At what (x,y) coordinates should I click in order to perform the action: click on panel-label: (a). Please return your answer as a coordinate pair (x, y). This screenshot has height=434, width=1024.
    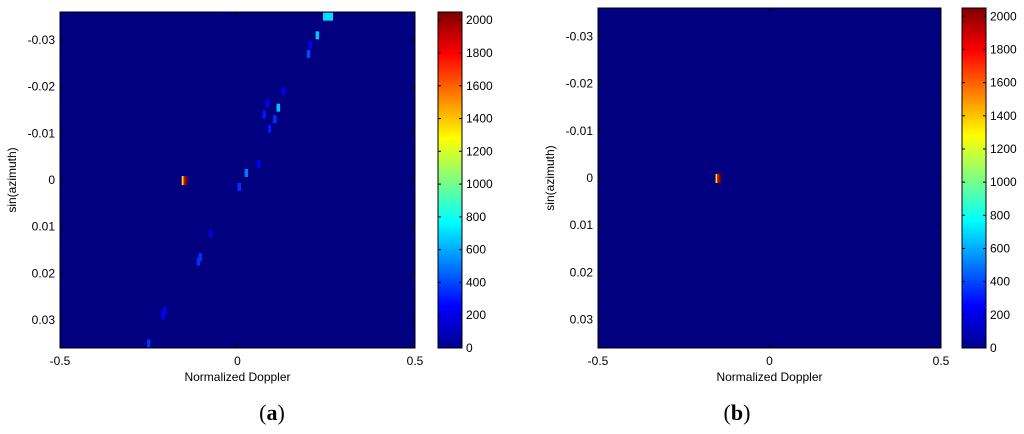
    Looking at the image, I should click on (272, 412).